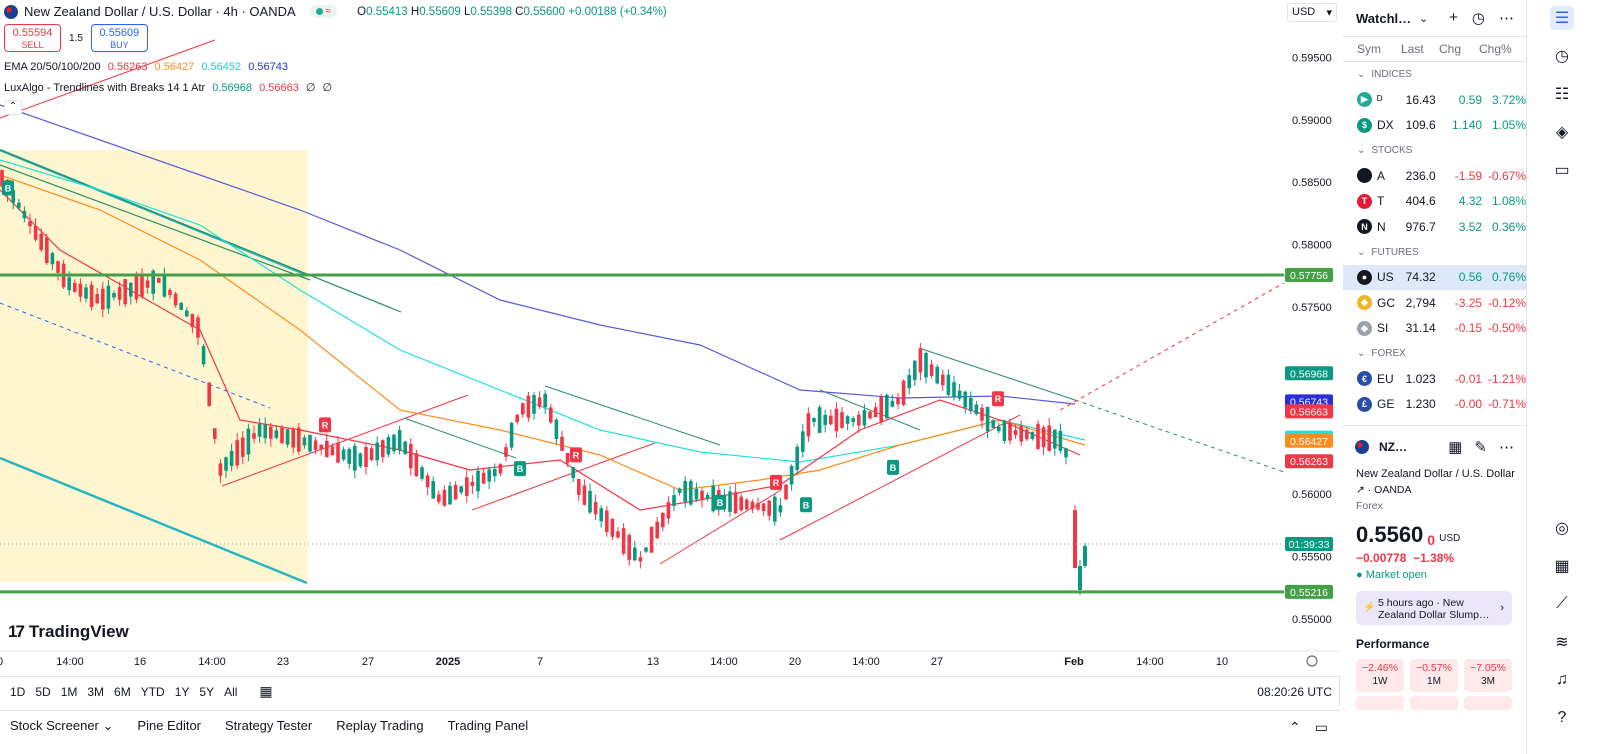  What do you see at coordinates (1434, 379) in the screenshot?
I see `watchlist-row: € EU 1.023 -0.01 -1.21%` at bounding box center [1434, 379].